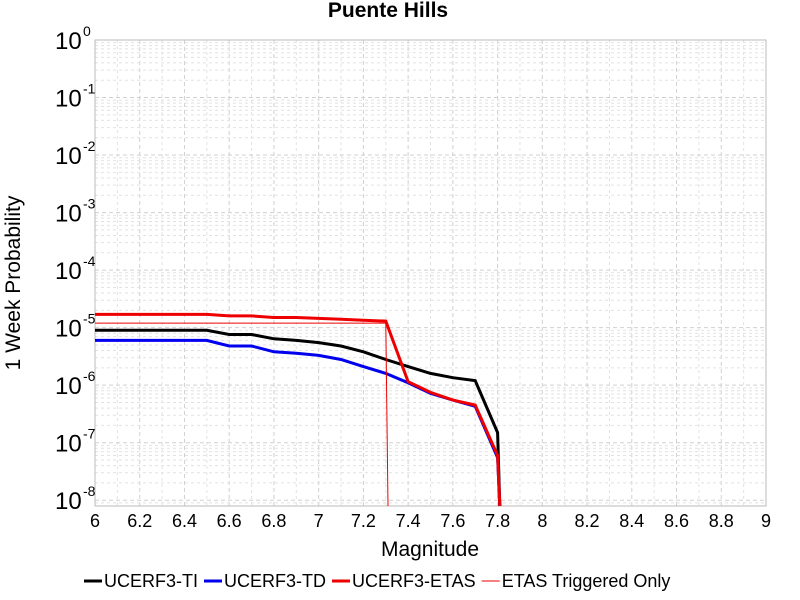 Image resolution: width=800 pixels, height=600 pixels. I want to click on x-tick-label: 8.8, so click(721, 521).